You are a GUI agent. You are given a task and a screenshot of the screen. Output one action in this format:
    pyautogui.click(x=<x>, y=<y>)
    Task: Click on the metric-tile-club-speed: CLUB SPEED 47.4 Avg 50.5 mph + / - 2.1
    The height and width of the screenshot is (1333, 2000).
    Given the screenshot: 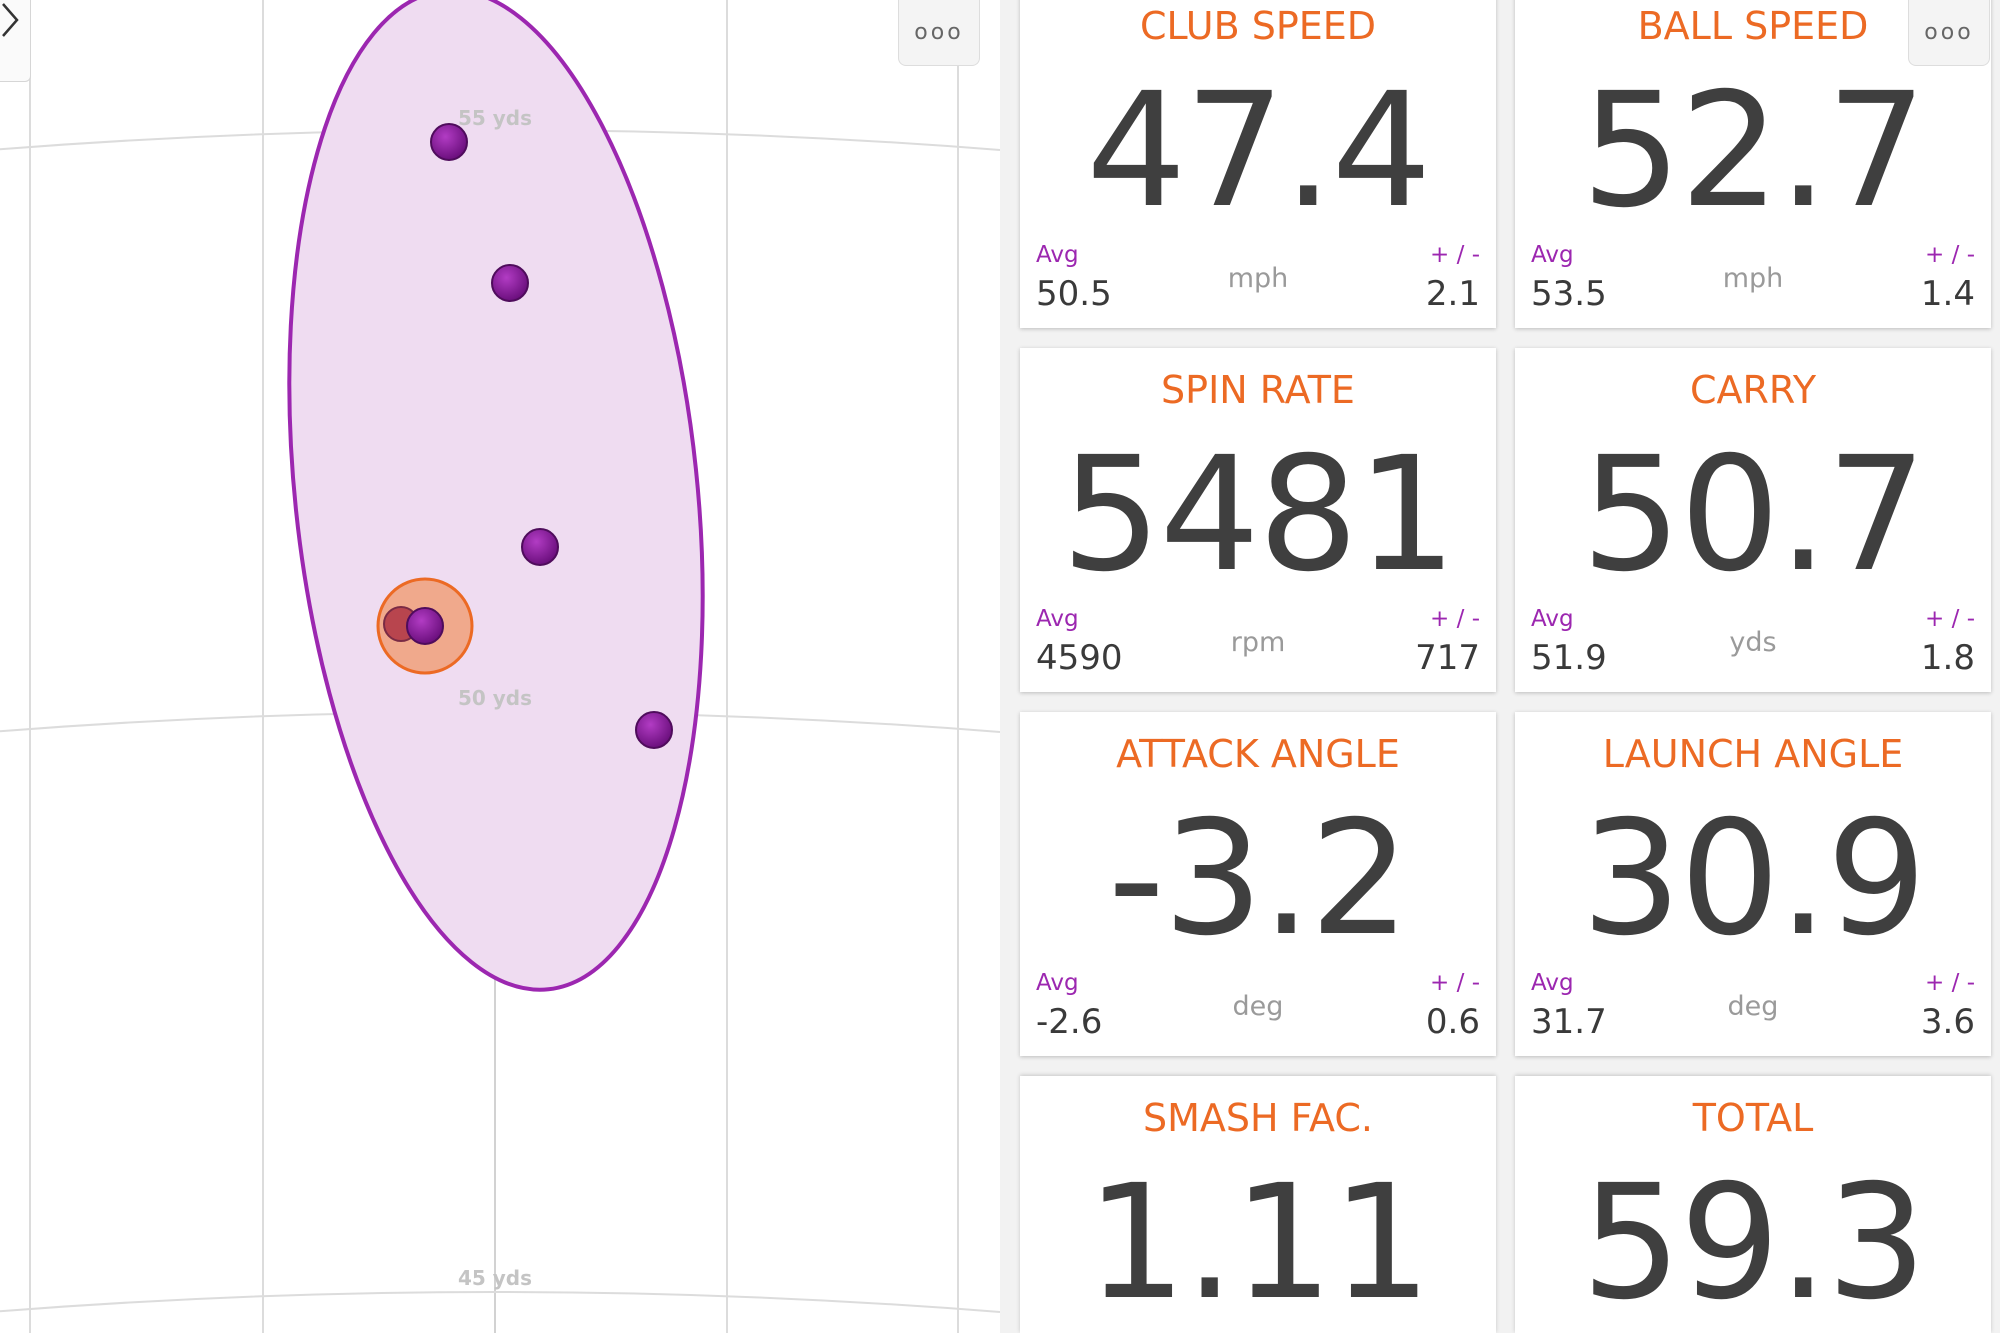 What is the action you would take?
    pyautogui.click(x=1258, y=164)
    